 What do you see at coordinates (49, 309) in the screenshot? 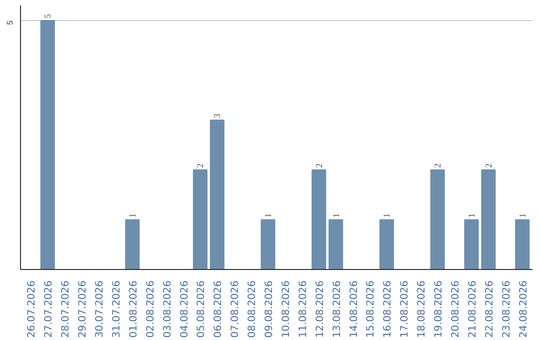
I see `x-tick-label: 27.07.2026` at bounding box center [49, 309].